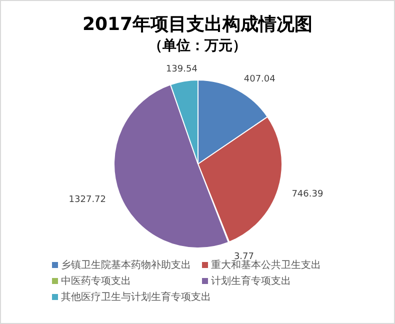  Describe the element at coordinates (126, 265) in the screenshot. I see `legend-label: 乡镇卫生院基本药物补助支出` at that location.